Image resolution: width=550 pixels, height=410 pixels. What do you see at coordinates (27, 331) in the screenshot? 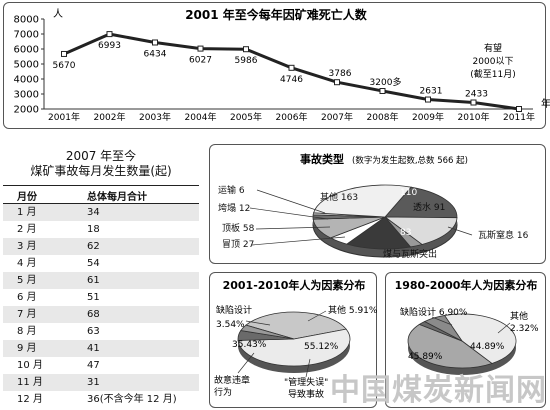
I see `cell-month: 8 月` at bounding box center [27, 331].